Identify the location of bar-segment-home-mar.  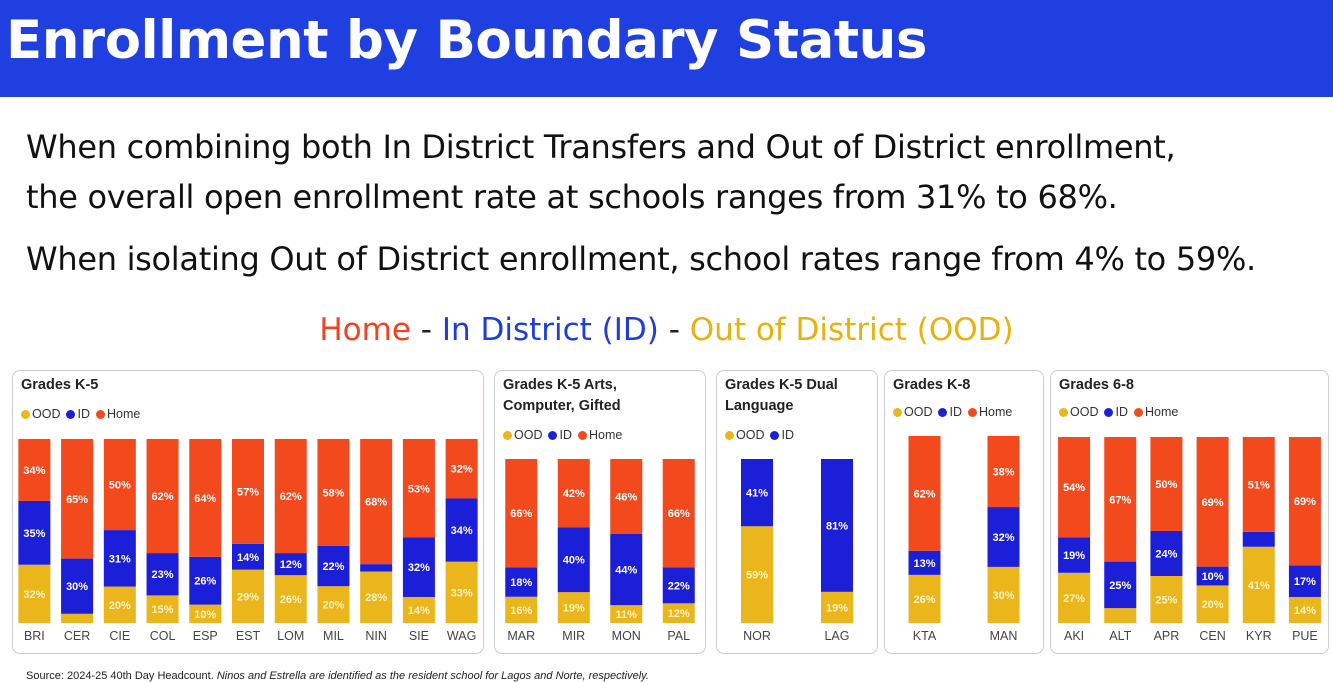
(521, 513).